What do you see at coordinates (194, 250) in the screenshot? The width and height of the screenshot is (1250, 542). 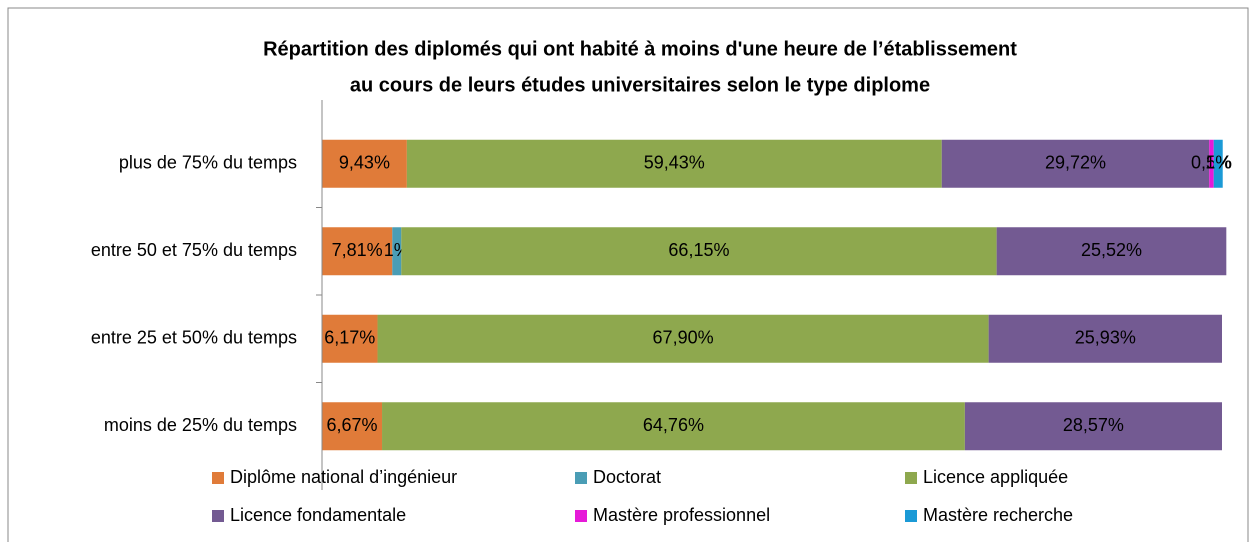 I see `y-tick-label: entre 50 et 75% du temps` at bounding box center [194, 250].